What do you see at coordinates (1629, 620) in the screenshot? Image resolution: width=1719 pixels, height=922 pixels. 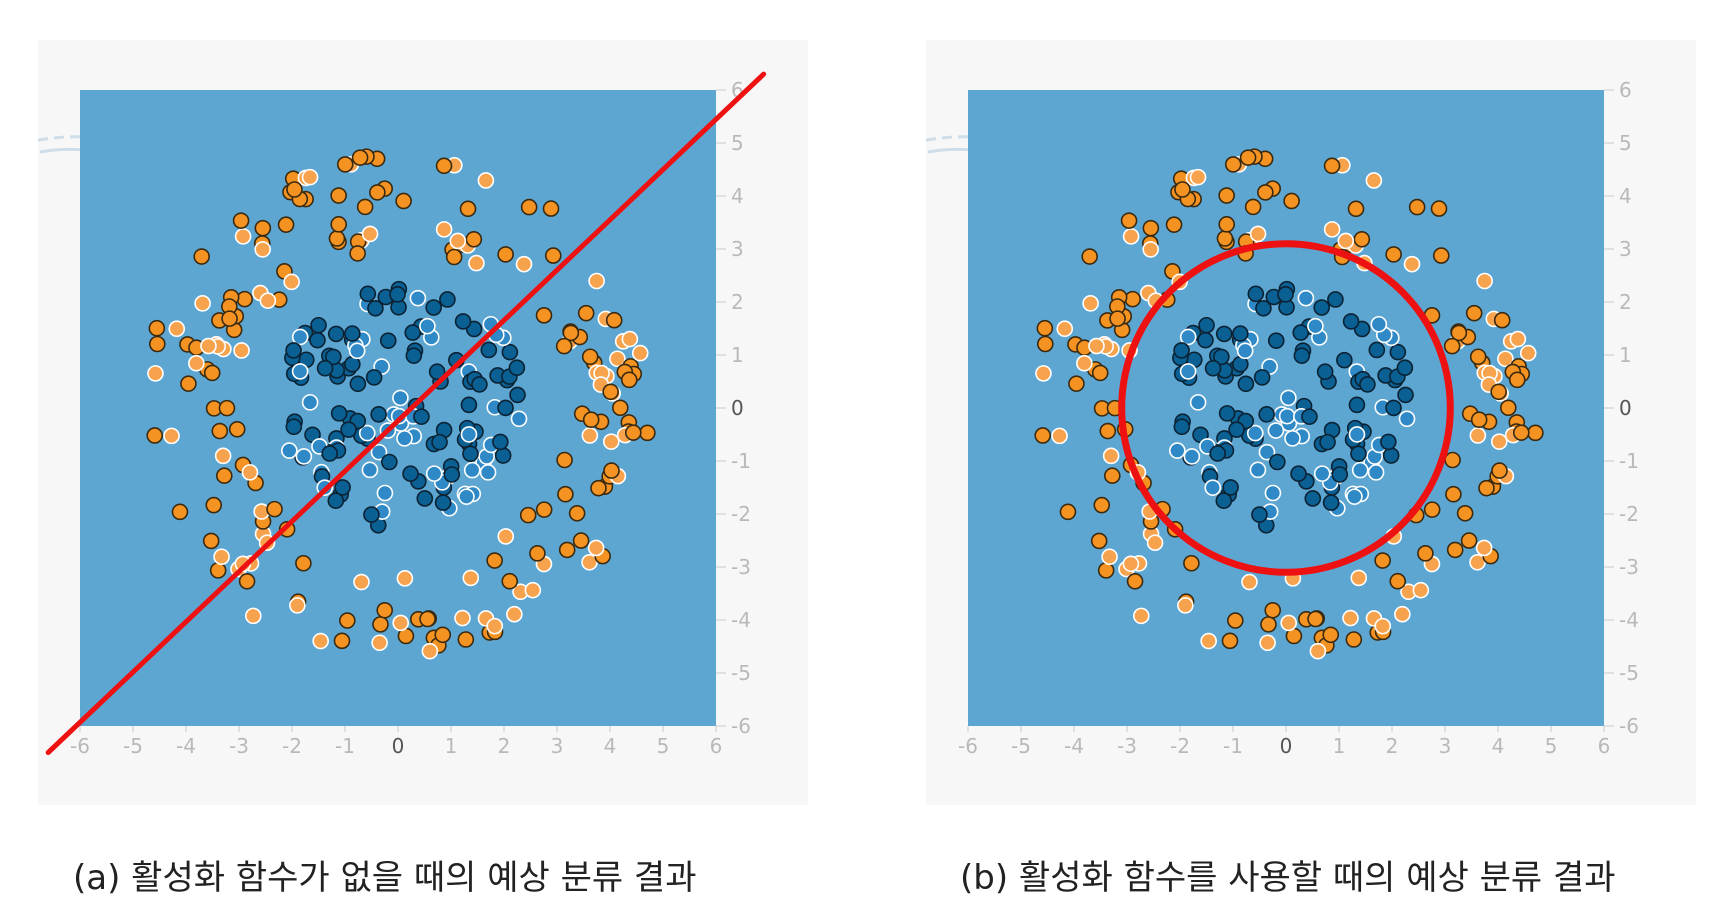 I see `y-tick-label: -4` at bounding box center [1629, 620].